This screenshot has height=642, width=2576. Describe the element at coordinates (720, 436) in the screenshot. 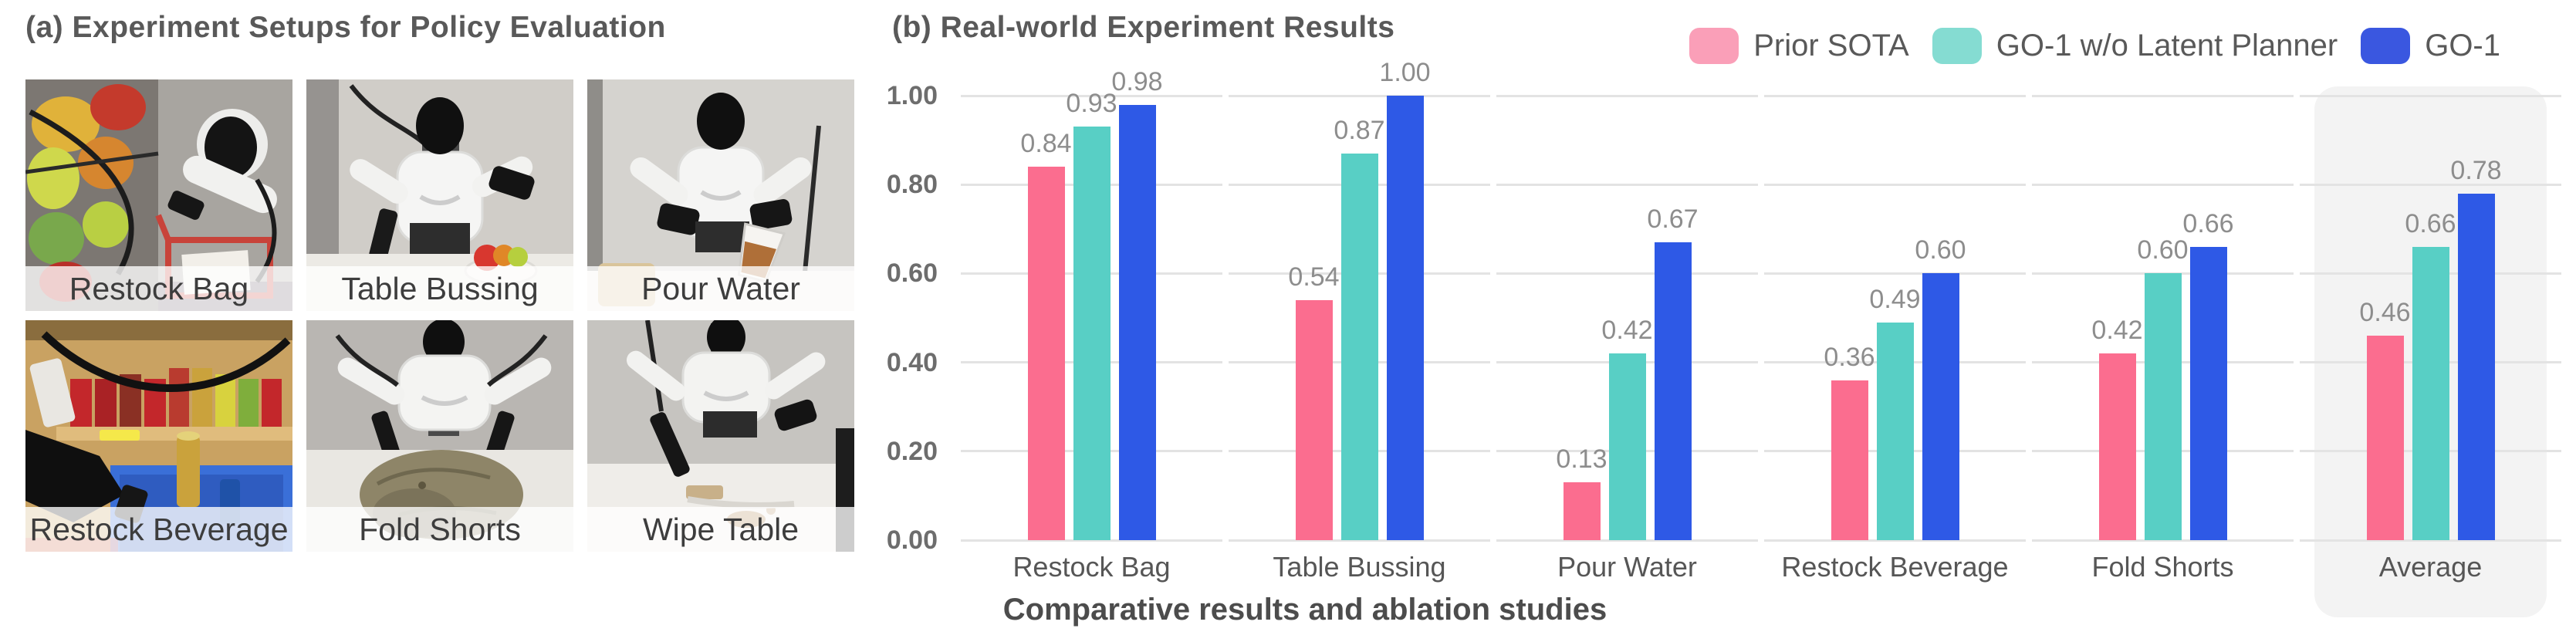

I see `photo-wipe-table: Wipe Table` at that location.